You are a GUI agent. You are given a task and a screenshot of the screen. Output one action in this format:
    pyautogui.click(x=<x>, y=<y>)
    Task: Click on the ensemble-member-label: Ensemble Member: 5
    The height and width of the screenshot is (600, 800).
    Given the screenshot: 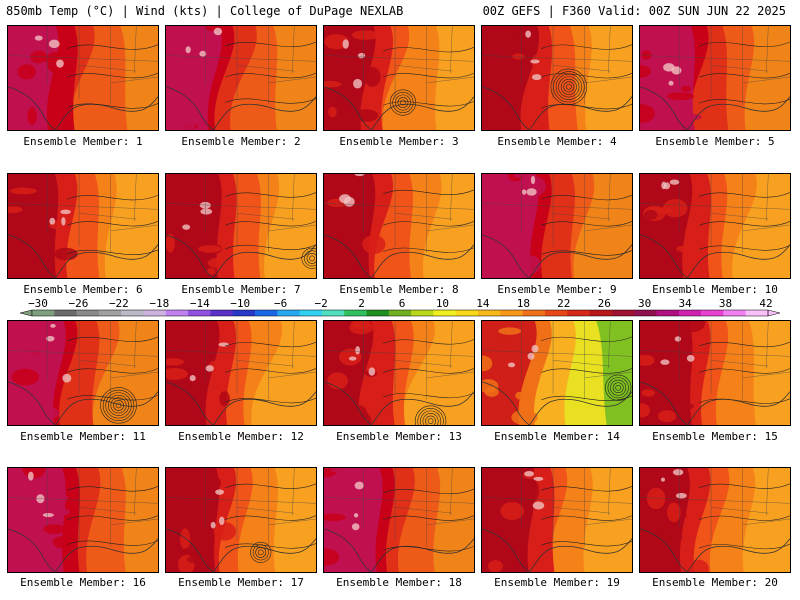 What is the action you would take?
    pyautogui.click(x=715, y=141)
    